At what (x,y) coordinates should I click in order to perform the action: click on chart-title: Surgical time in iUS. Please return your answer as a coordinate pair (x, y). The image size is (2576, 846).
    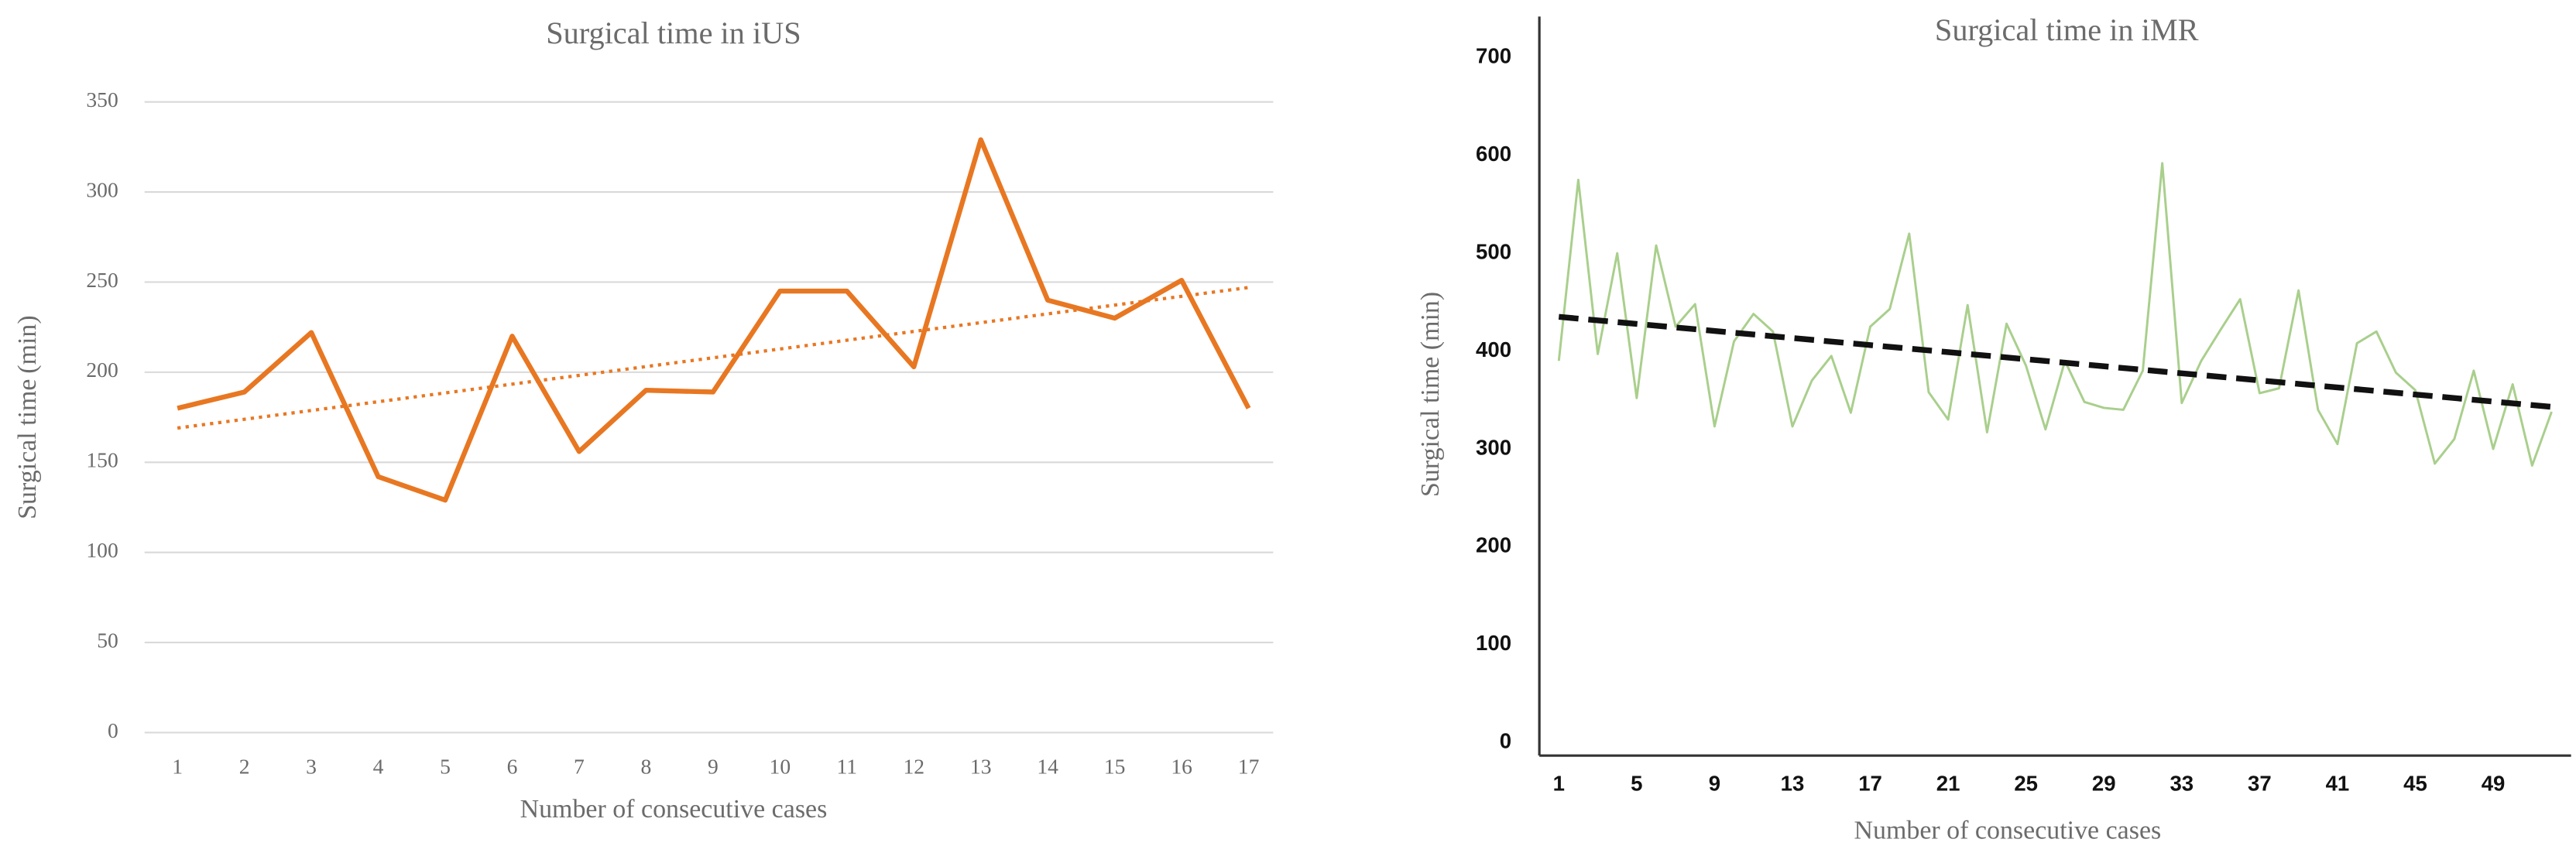
    Looking at the image, I should click on (673, 32).